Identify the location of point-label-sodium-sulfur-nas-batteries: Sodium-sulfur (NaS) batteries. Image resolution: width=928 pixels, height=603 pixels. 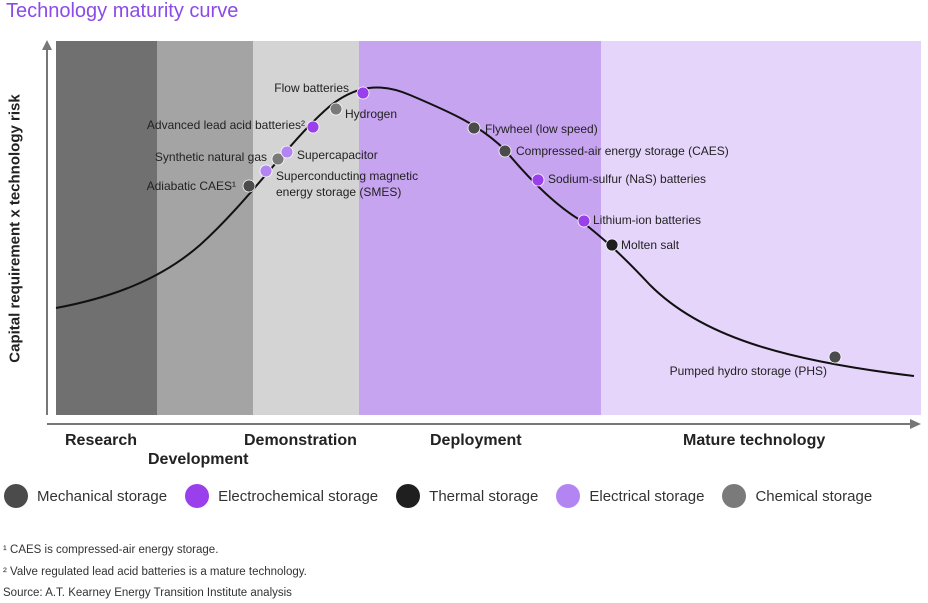
(627, 179).